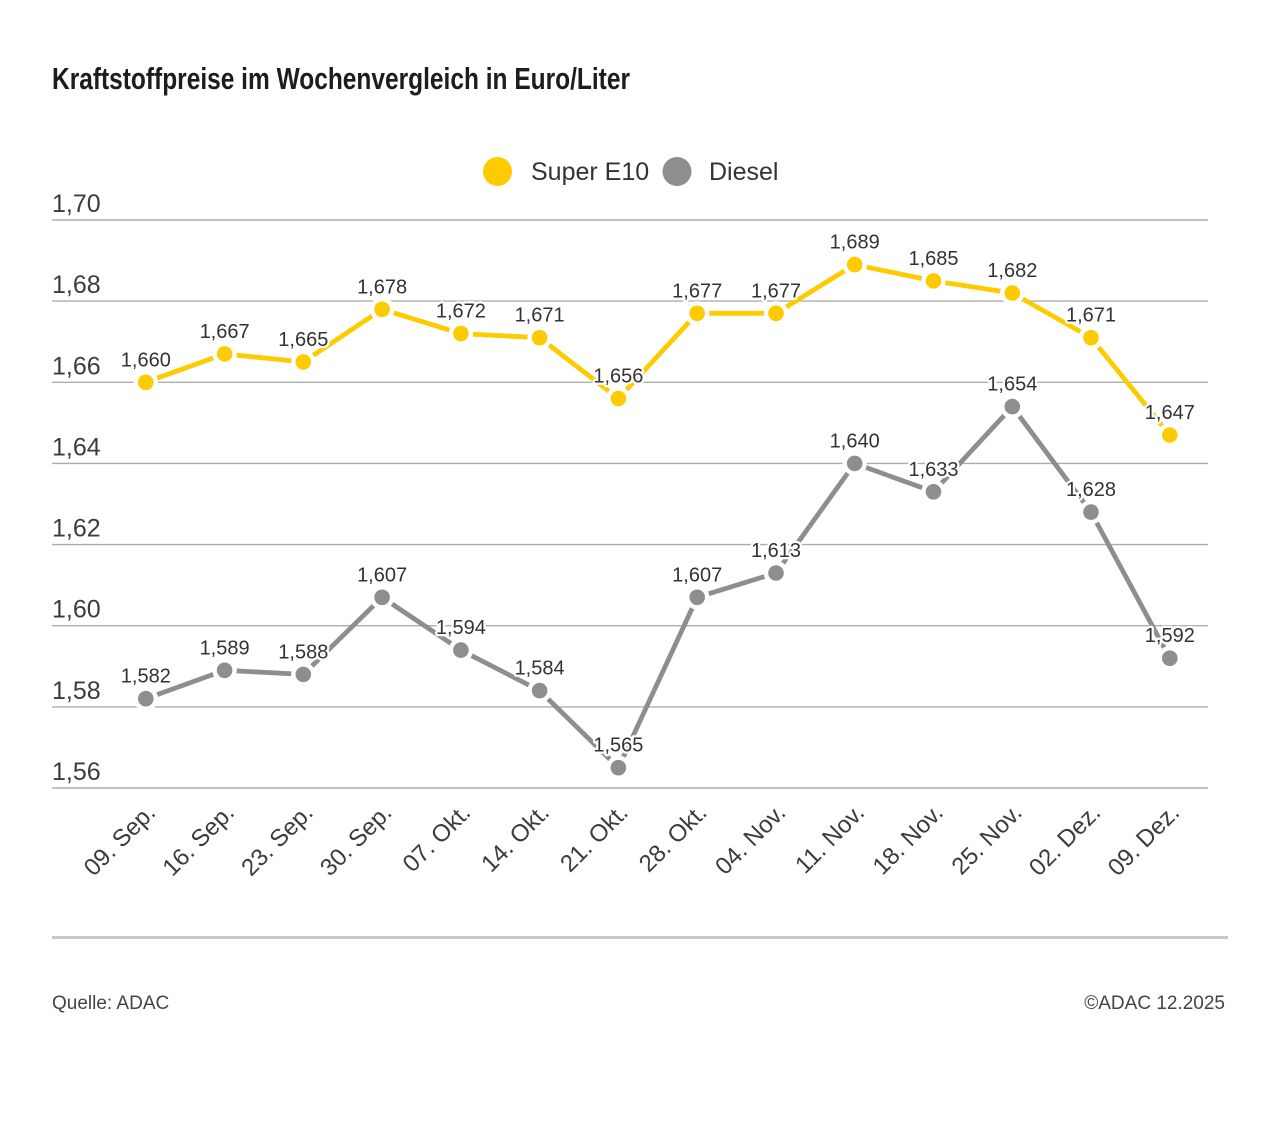 This screenshot has height=1127, width=1280. Describe the element at coordinates (933, 470) in the screenshot. I see `svg-text: 1,633` at that location.